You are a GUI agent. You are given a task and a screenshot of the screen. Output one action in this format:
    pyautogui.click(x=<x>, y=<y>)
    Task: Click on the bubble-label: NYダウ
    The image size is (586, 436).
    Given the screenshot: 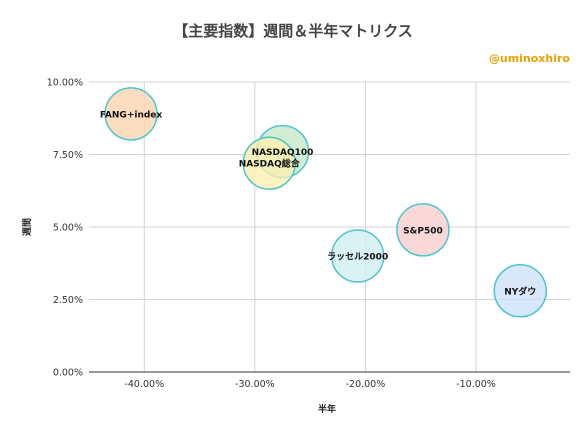 What is the action you would take?
    pyautogui.click(x=520, y=291)
    